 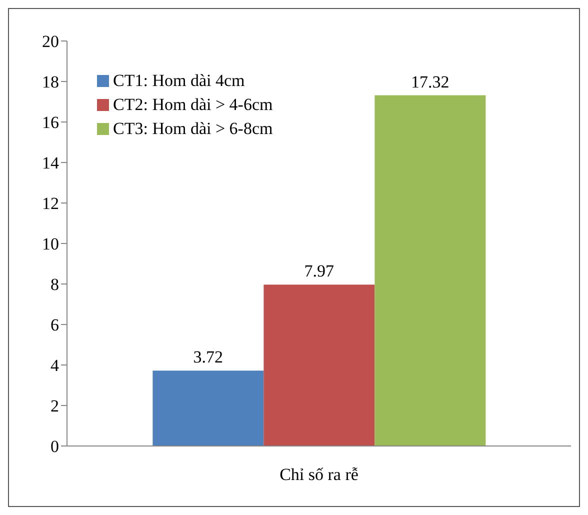 What do you see at coordinates (208, 357) in the screenshot?
I see `data-label: 3.72` at bounding box center [208, 357].